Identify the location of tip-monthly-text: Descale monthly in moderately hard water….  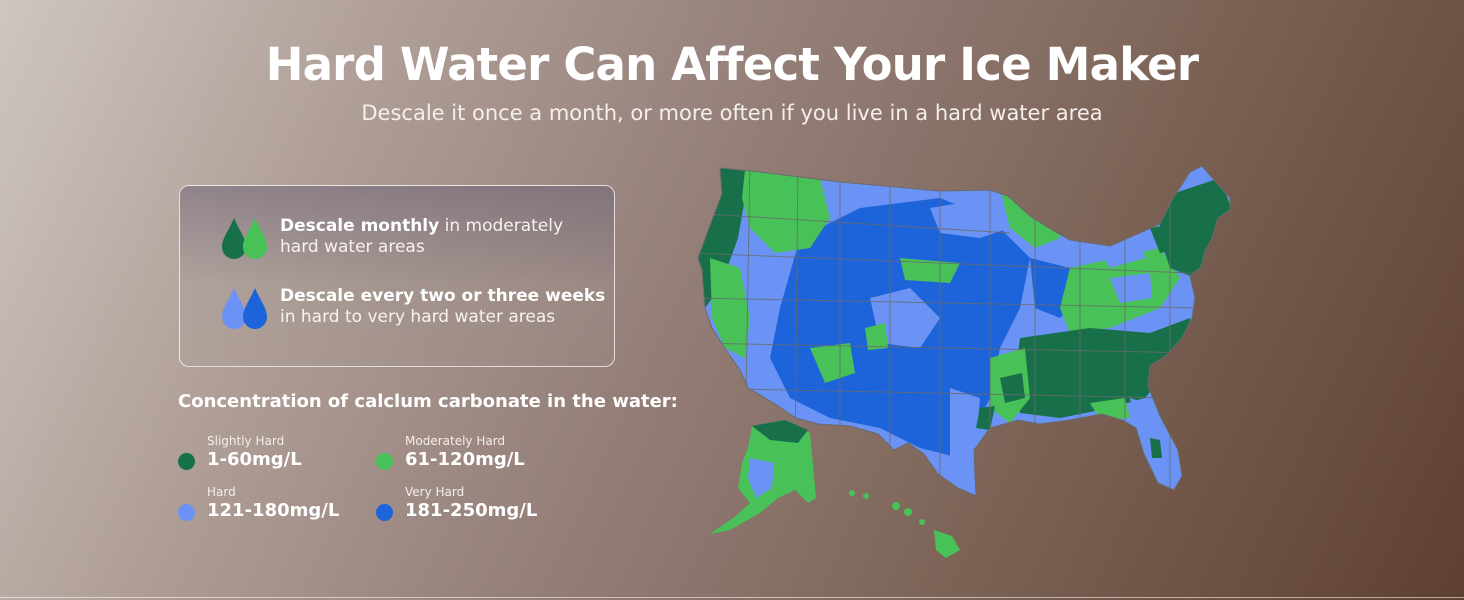
(421, 237).